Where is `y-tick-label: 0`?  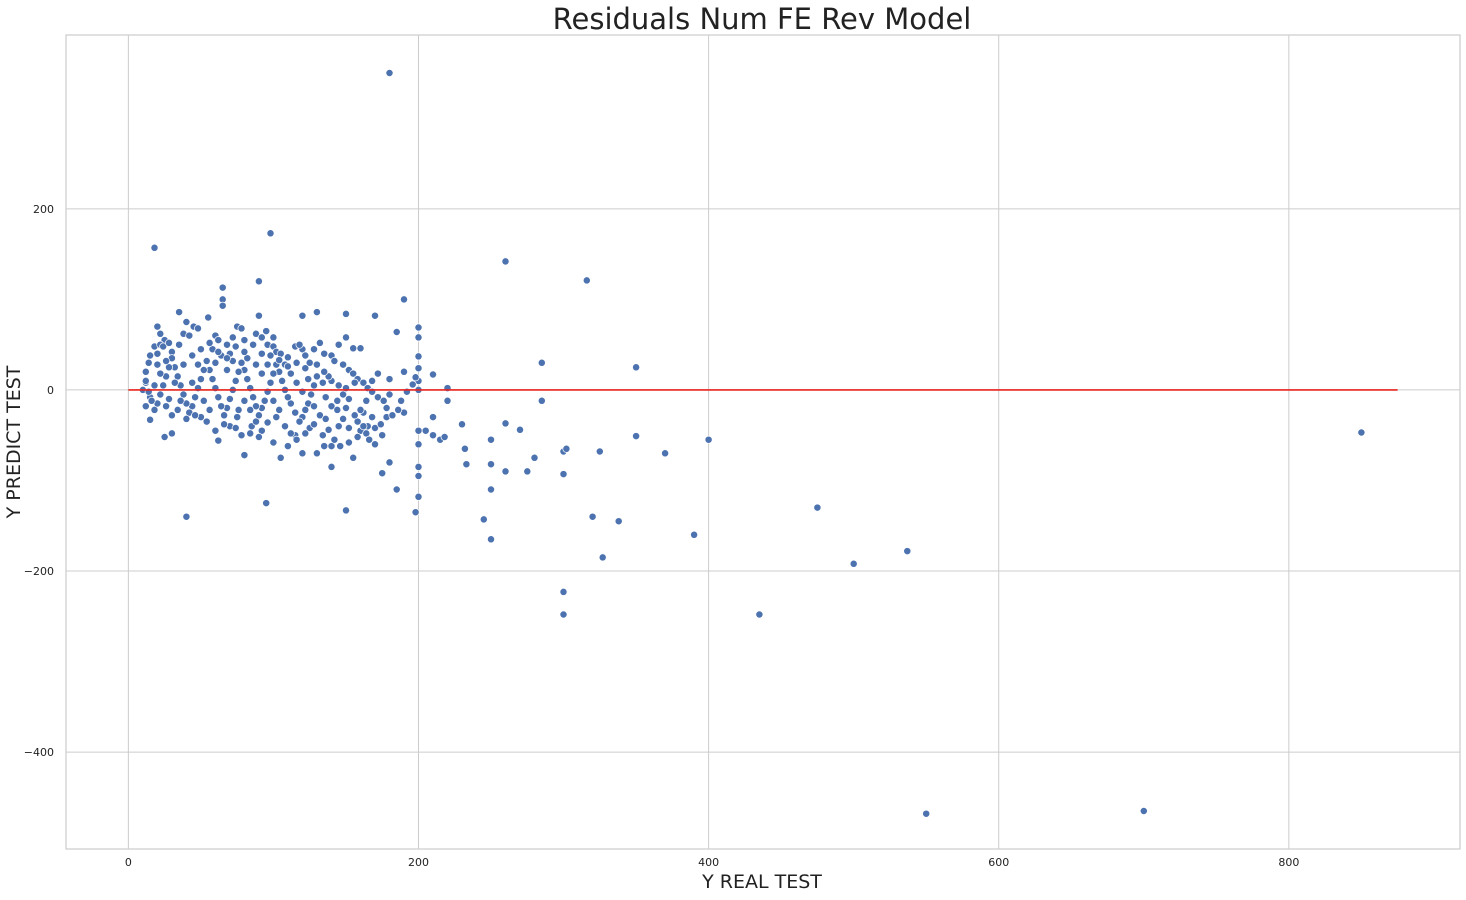
y-tick-label: 0 is located at coordinates (50, 390).